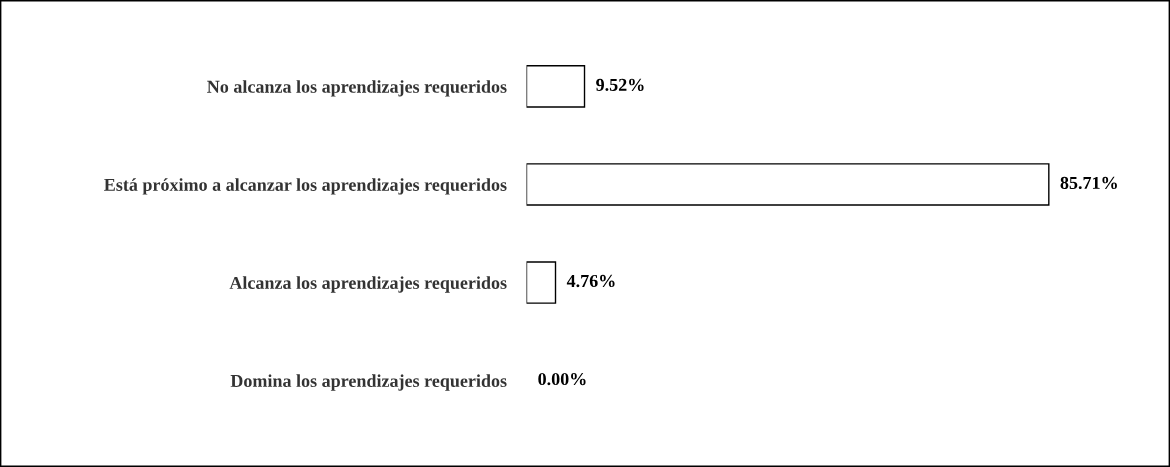 The height and width of the screenshot is (467, 1170). What do you see at coordinates (590, 281) in the screenshot?
I see `data-label: 4.76%` at bounding box center [590, 281].